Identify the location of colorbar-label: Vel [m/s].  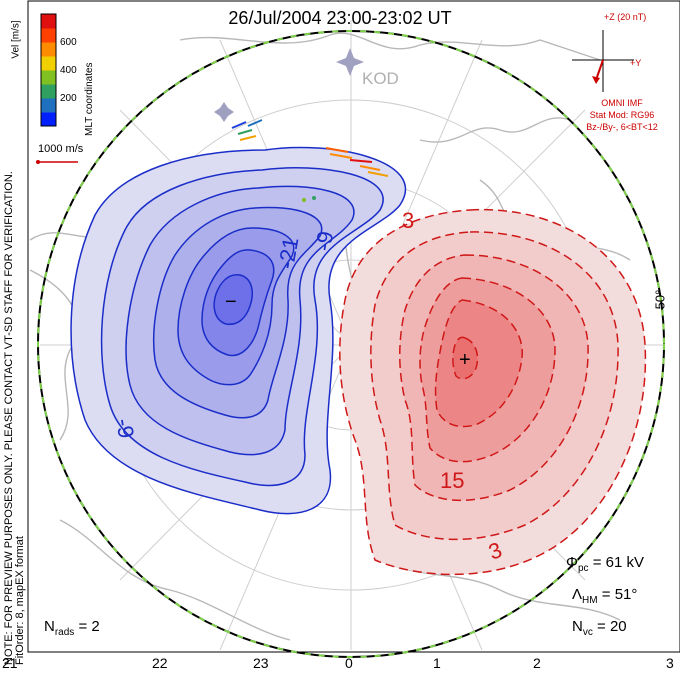
(16, 39).